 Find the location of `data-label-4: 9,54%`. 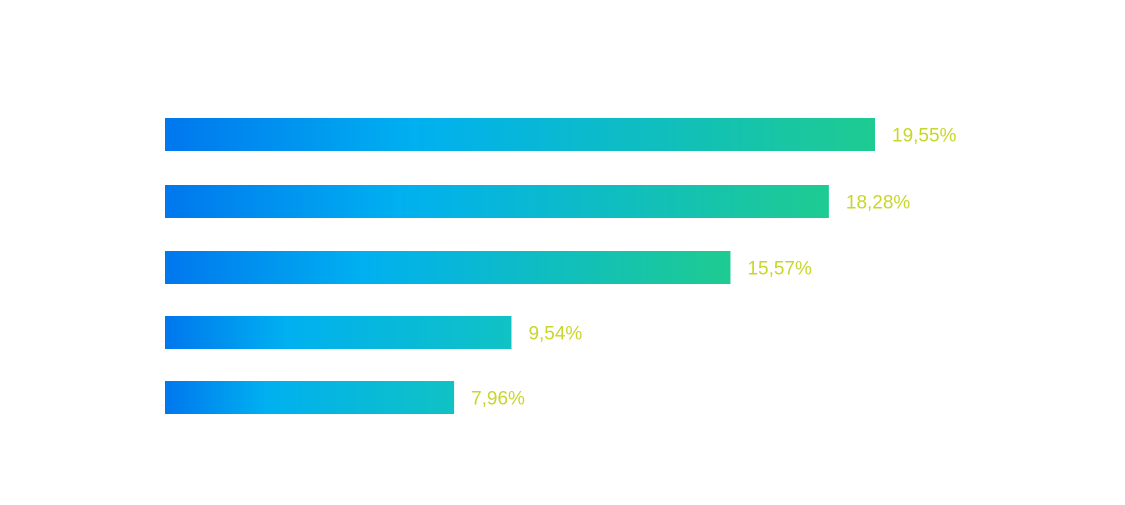

data-label-4: 9,54% is located at coordinates (555, 333).